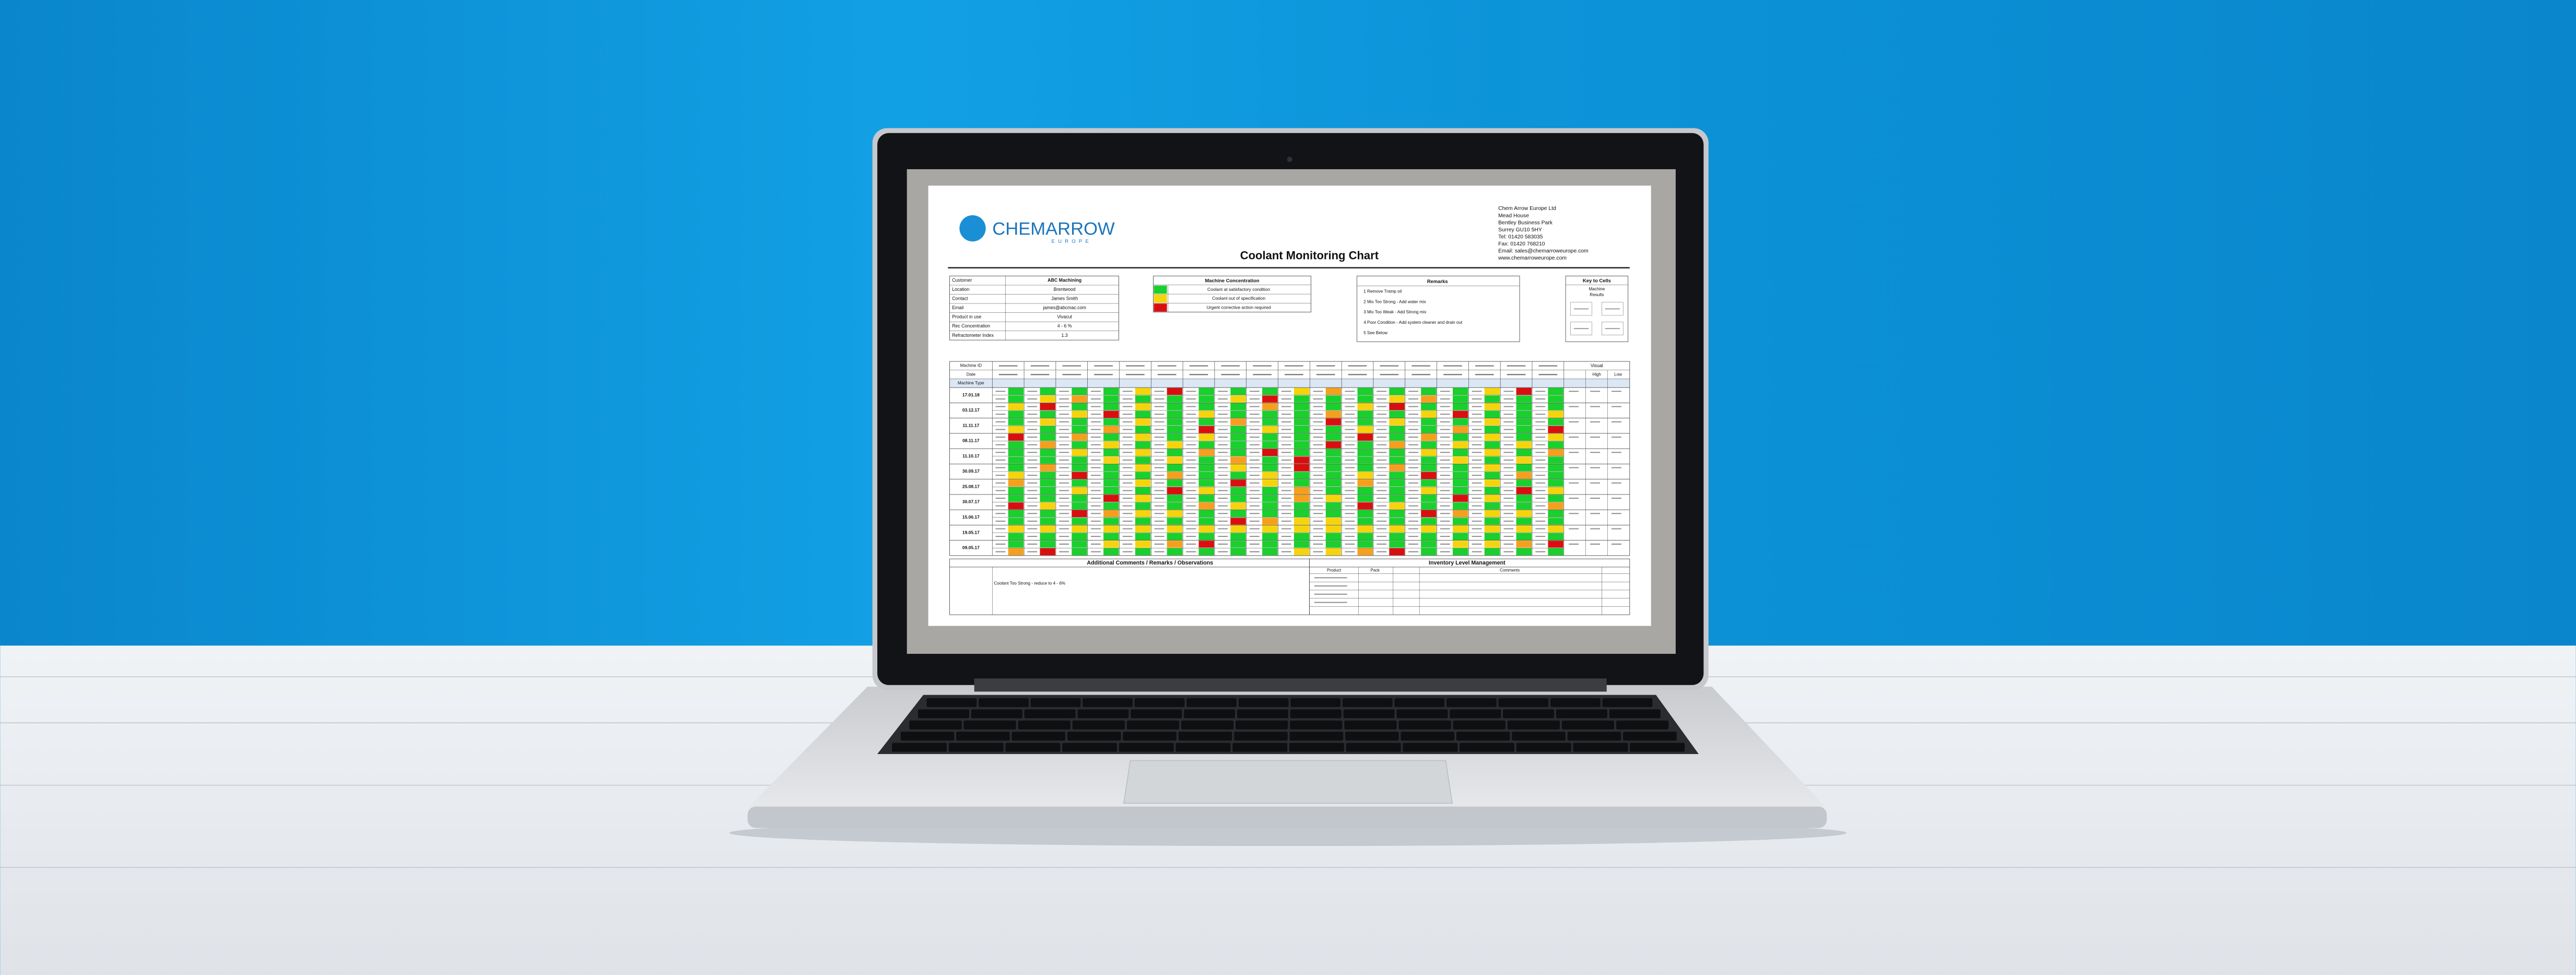 Image resolution: width=2576 pixels, height=975 pixels. Describe the element at coordinates (971, 374) in the screenshot. I see `table-header: Date` at that location.